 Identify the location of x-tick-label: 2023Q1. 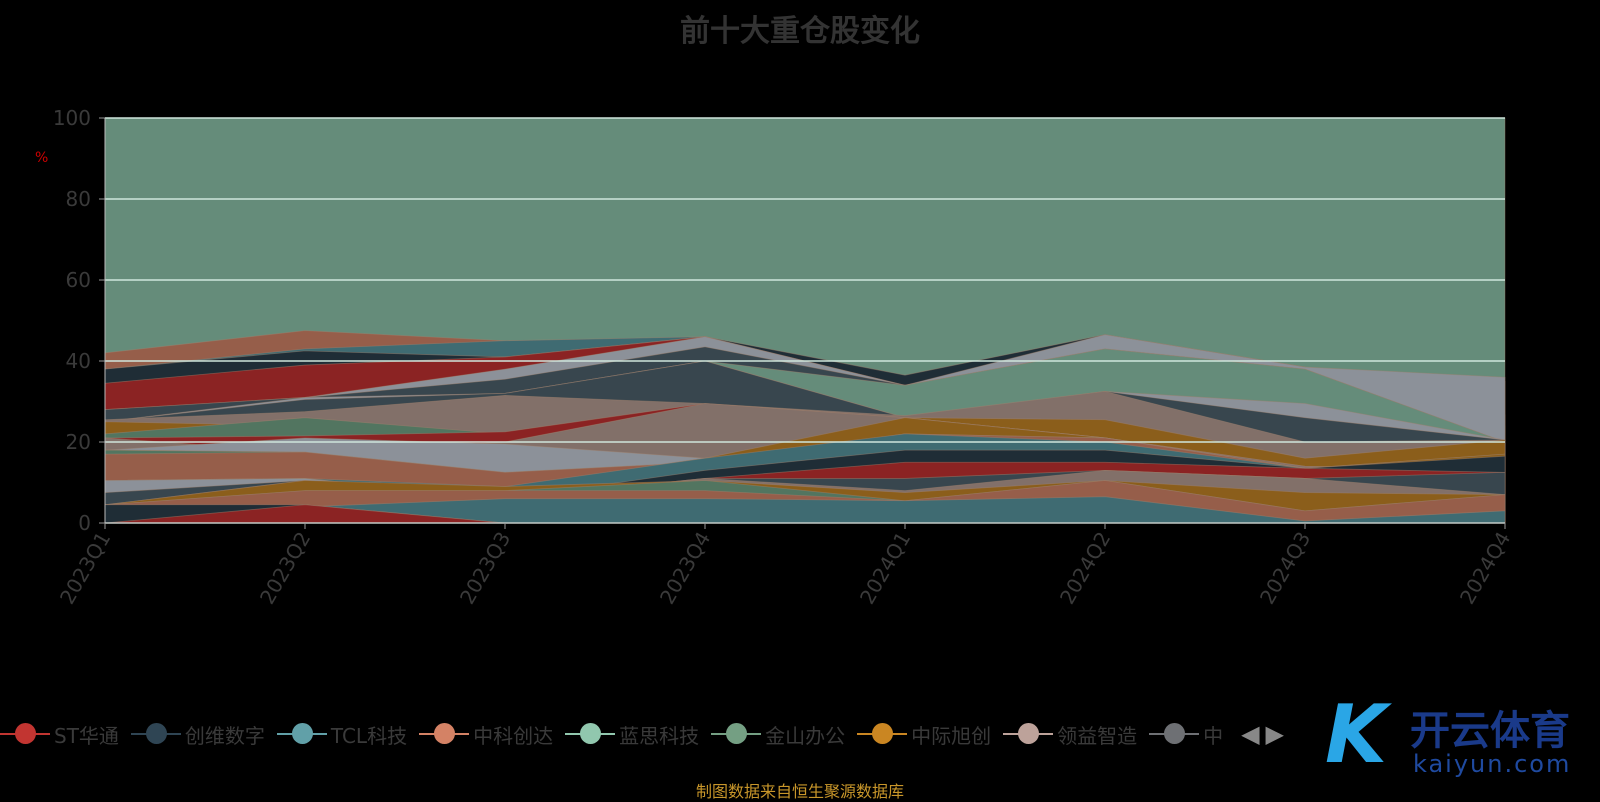
(85, 568).